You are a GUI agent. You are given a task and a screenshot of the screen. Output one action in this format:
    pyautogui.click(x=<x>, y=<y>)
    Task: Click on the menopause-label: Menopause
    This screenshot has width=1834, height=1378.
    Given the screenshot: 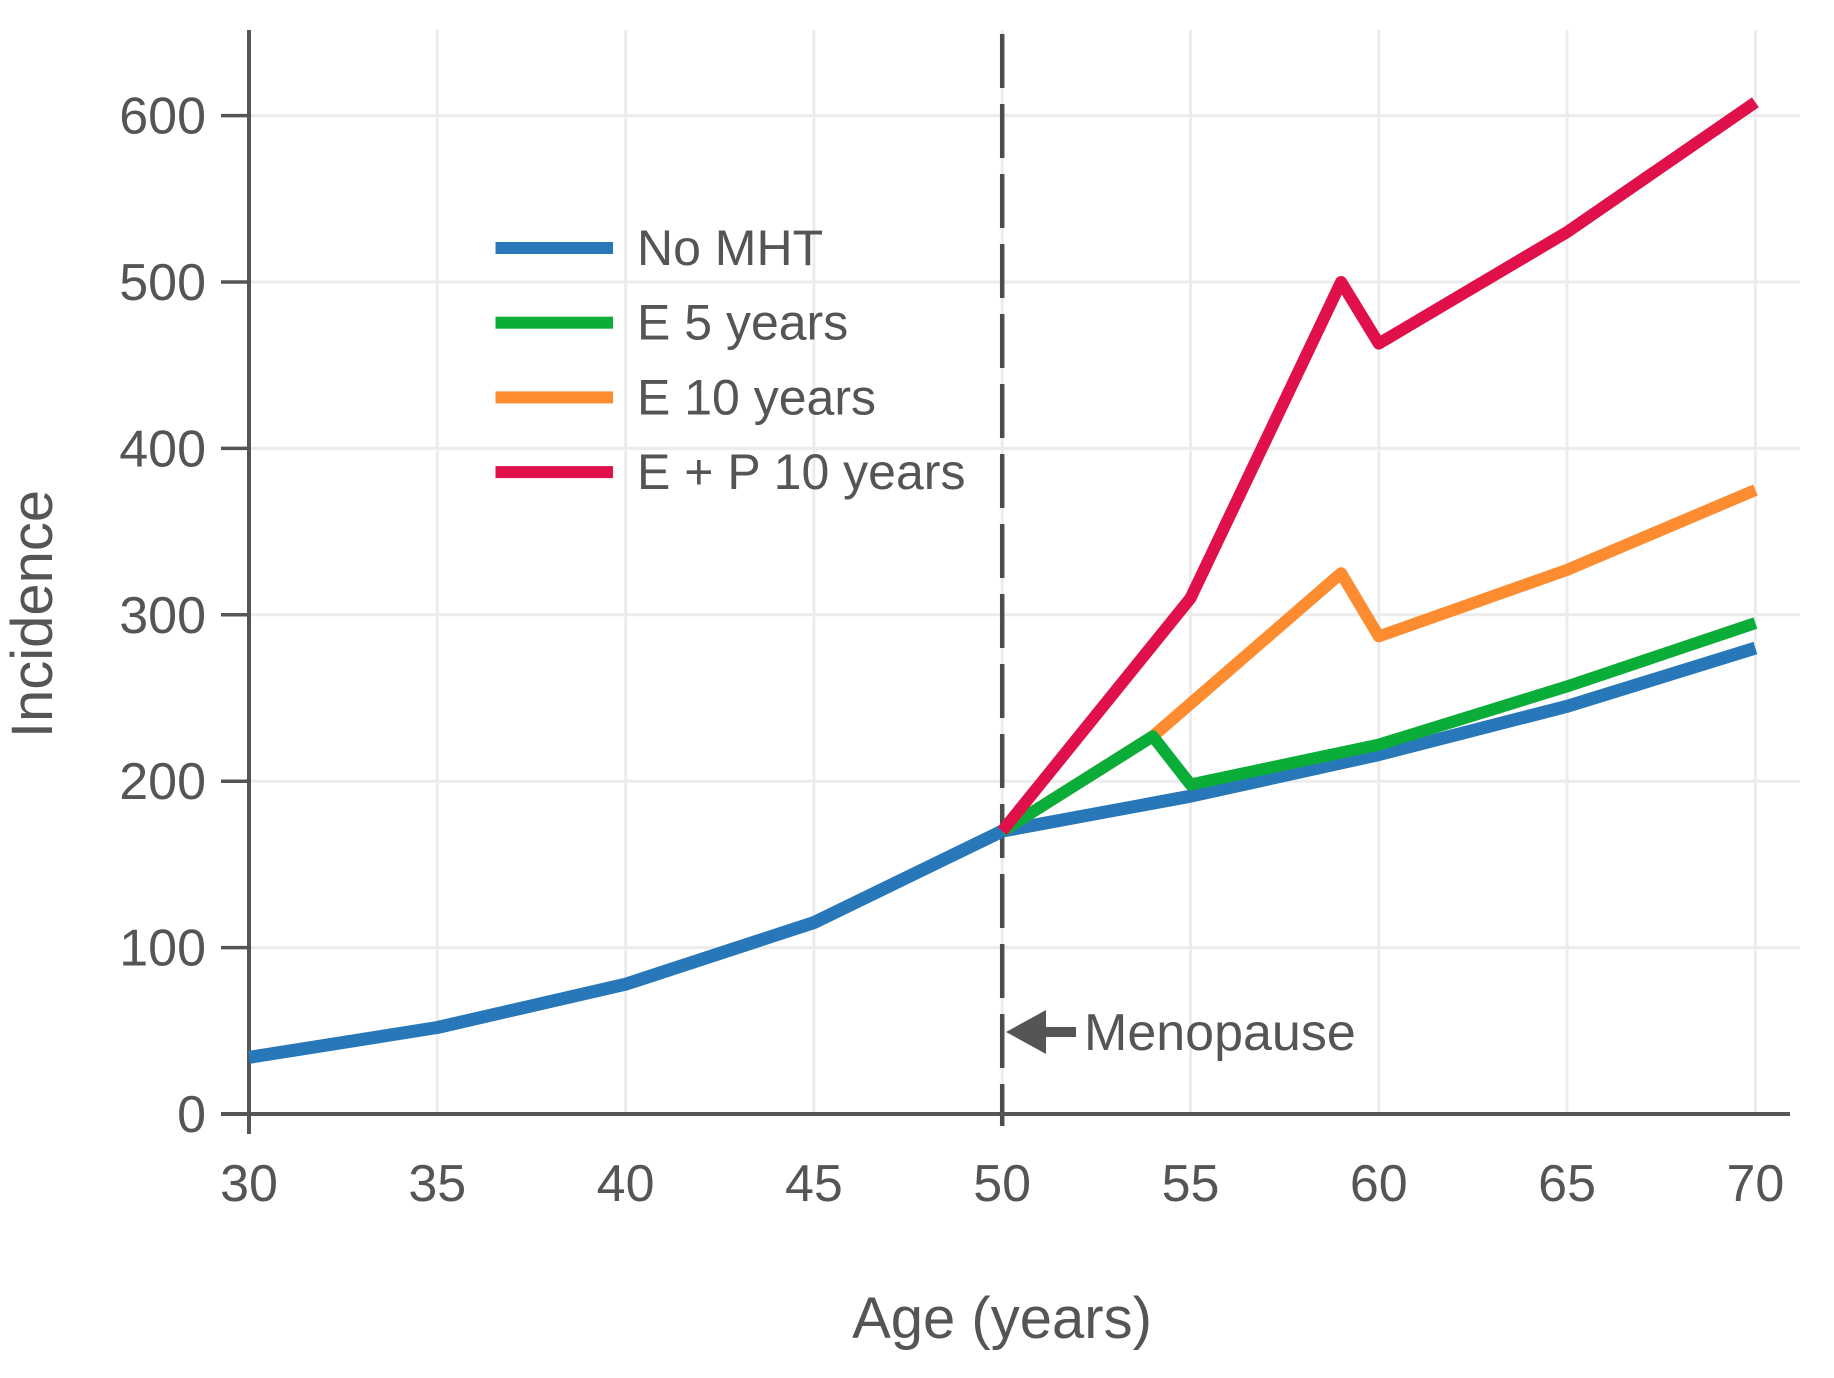 What is the action you would take?
    pyautogui.click(x=1220, y=1033)
    